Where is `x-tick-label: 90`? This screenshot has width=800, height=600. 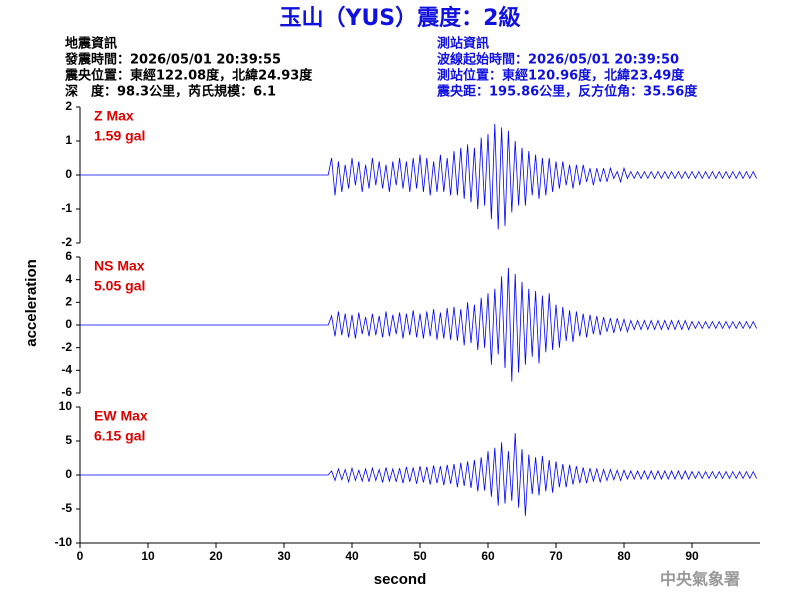
x-tick-label: 90 is located at coordinates (692, 556).